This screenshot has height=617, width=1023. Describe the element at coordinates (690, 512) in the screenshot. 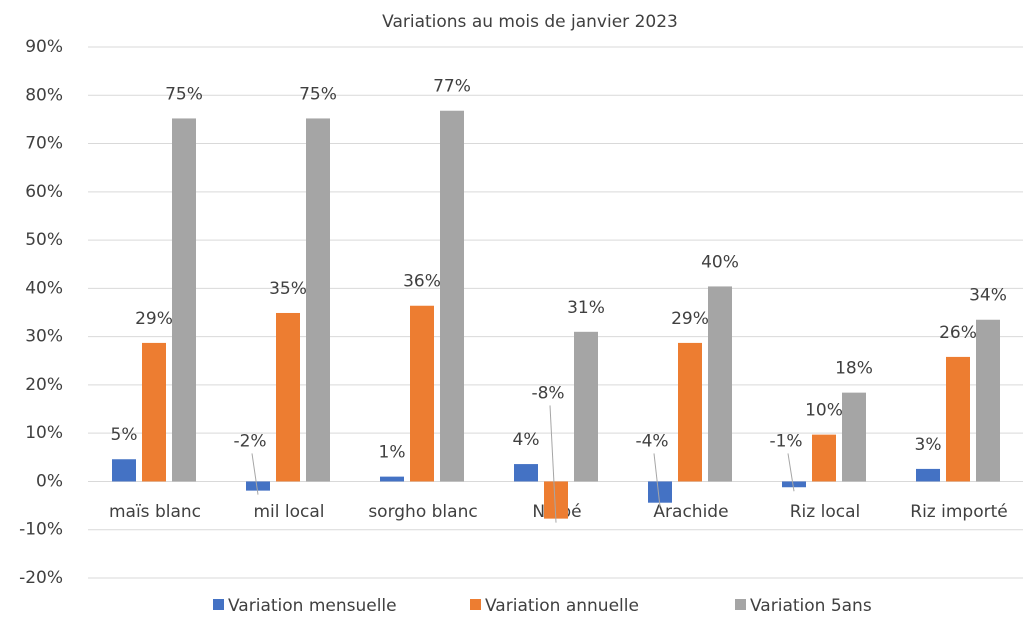

I see `x-tick-label: Arachide` at that location.